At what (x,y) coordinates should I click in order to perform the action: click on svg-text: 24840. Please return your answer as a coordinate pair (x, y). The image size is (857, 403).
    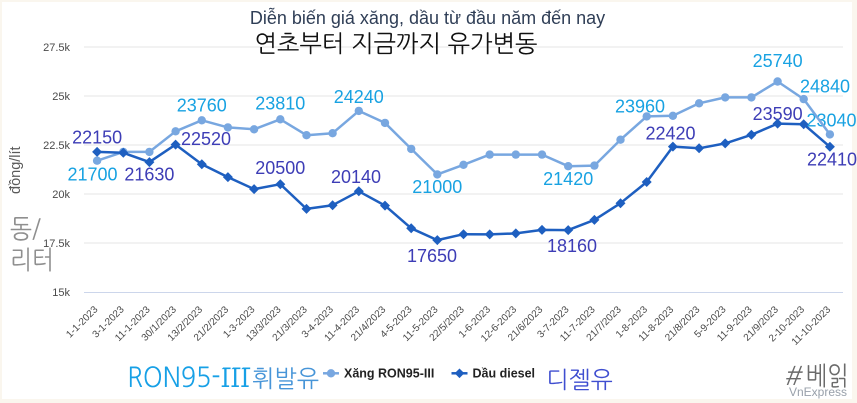
    Looking at the image, I should click on (825, 87).